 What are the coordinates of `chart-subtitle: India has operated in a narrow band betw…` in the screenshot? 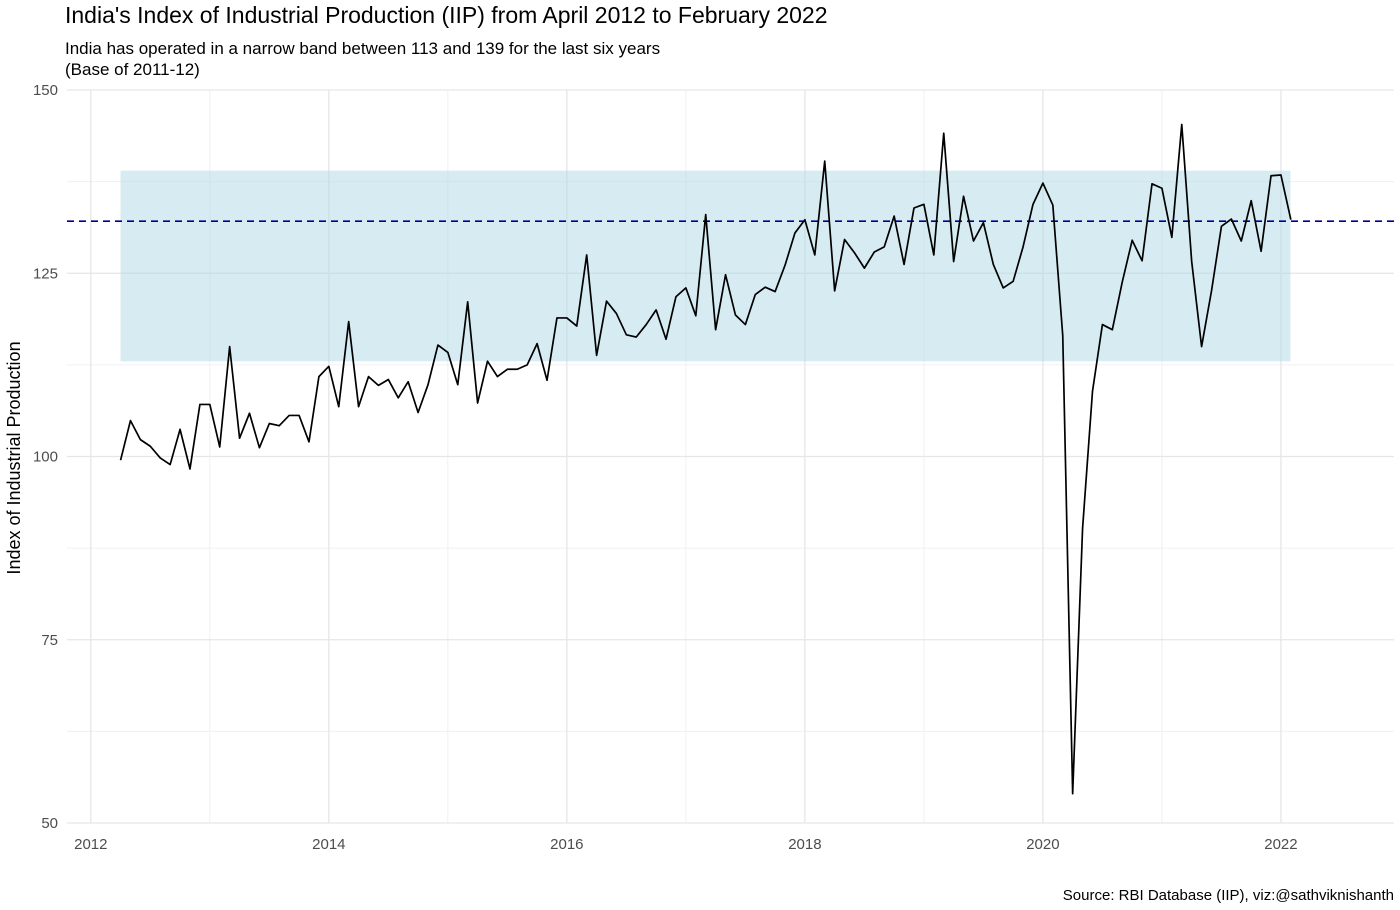 It's located at (362, 59).